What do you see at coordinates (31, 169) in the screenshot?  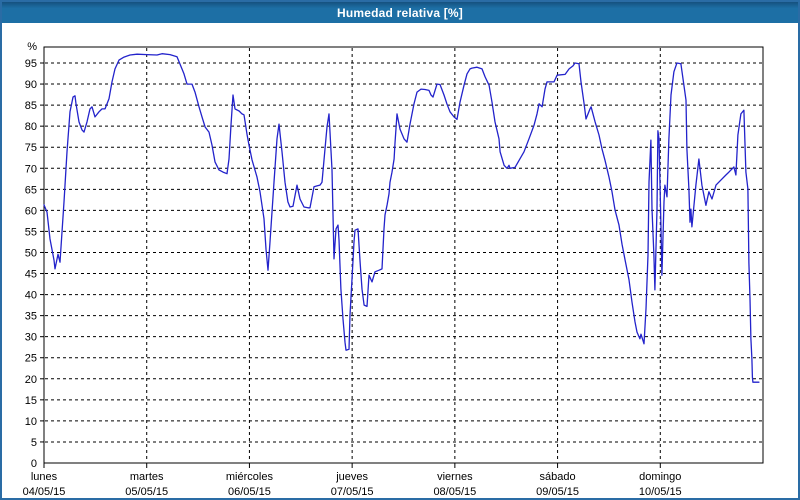 I see `y-tick-label: 70` at bounding box center [31, 169].